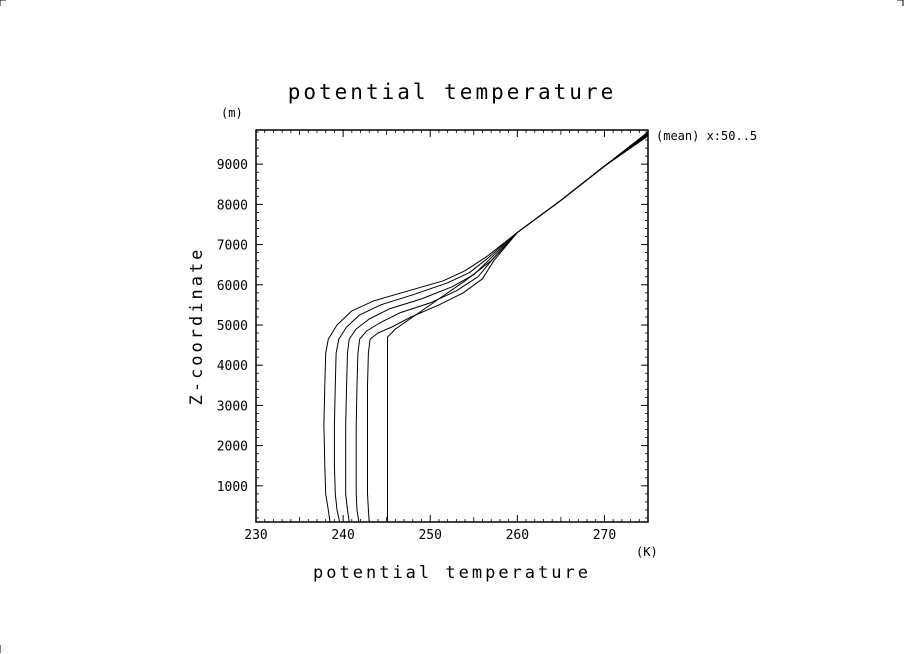  What do you see at coordinates (232, 205) in the screenshot?
I see `y-tick-label: 8000` at bounding box center [232, 205].